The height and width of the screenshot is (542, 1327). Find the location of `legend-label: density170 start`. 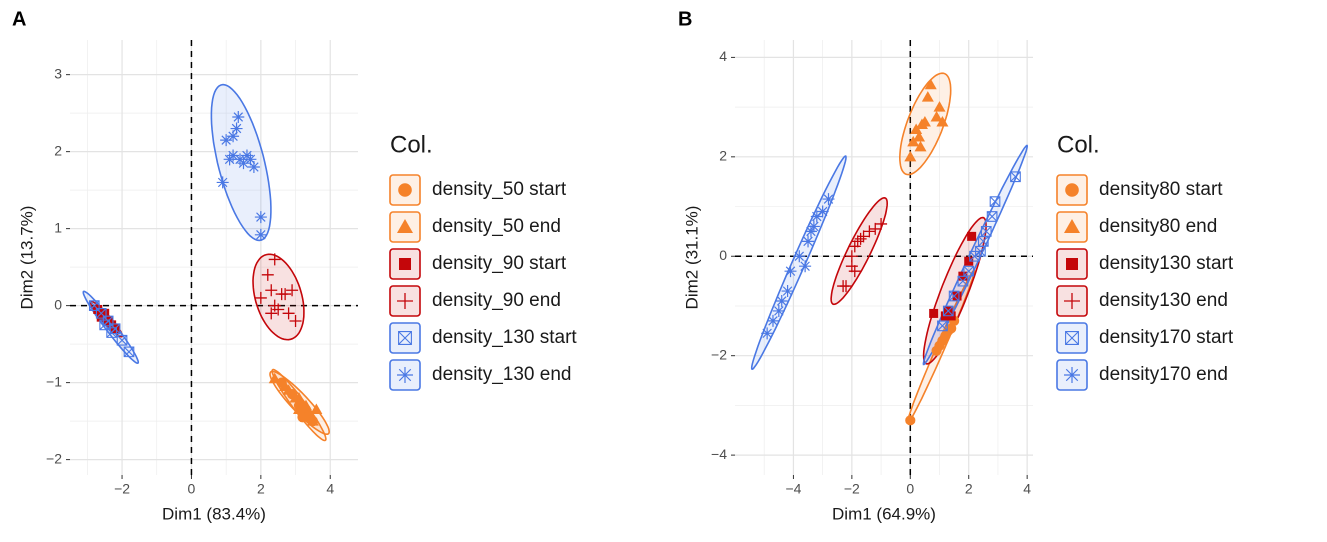

legend-label: density170 start is located at coordinates (1166, 337).